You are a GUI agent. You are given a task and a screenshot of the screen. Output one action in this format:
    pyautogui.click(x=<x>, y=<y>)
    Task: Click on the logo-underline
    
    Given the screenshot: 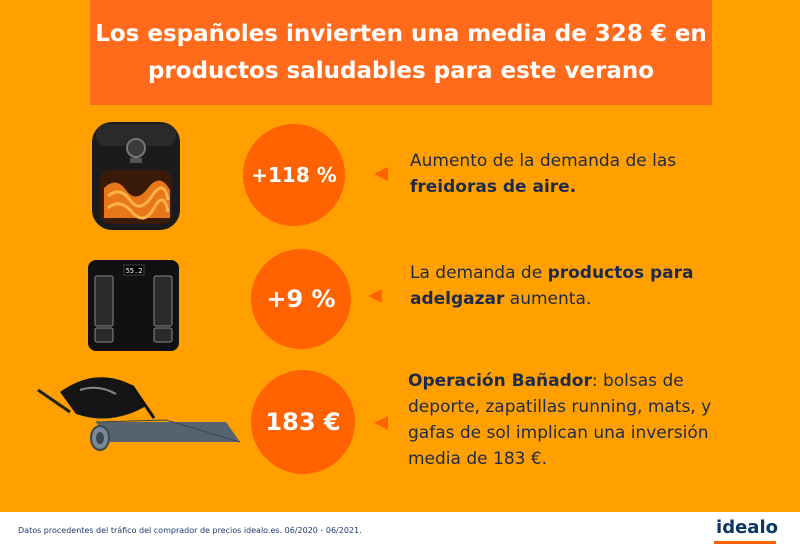 What is the action you would take?
    pyautogui.click(x=745, y=542)
    